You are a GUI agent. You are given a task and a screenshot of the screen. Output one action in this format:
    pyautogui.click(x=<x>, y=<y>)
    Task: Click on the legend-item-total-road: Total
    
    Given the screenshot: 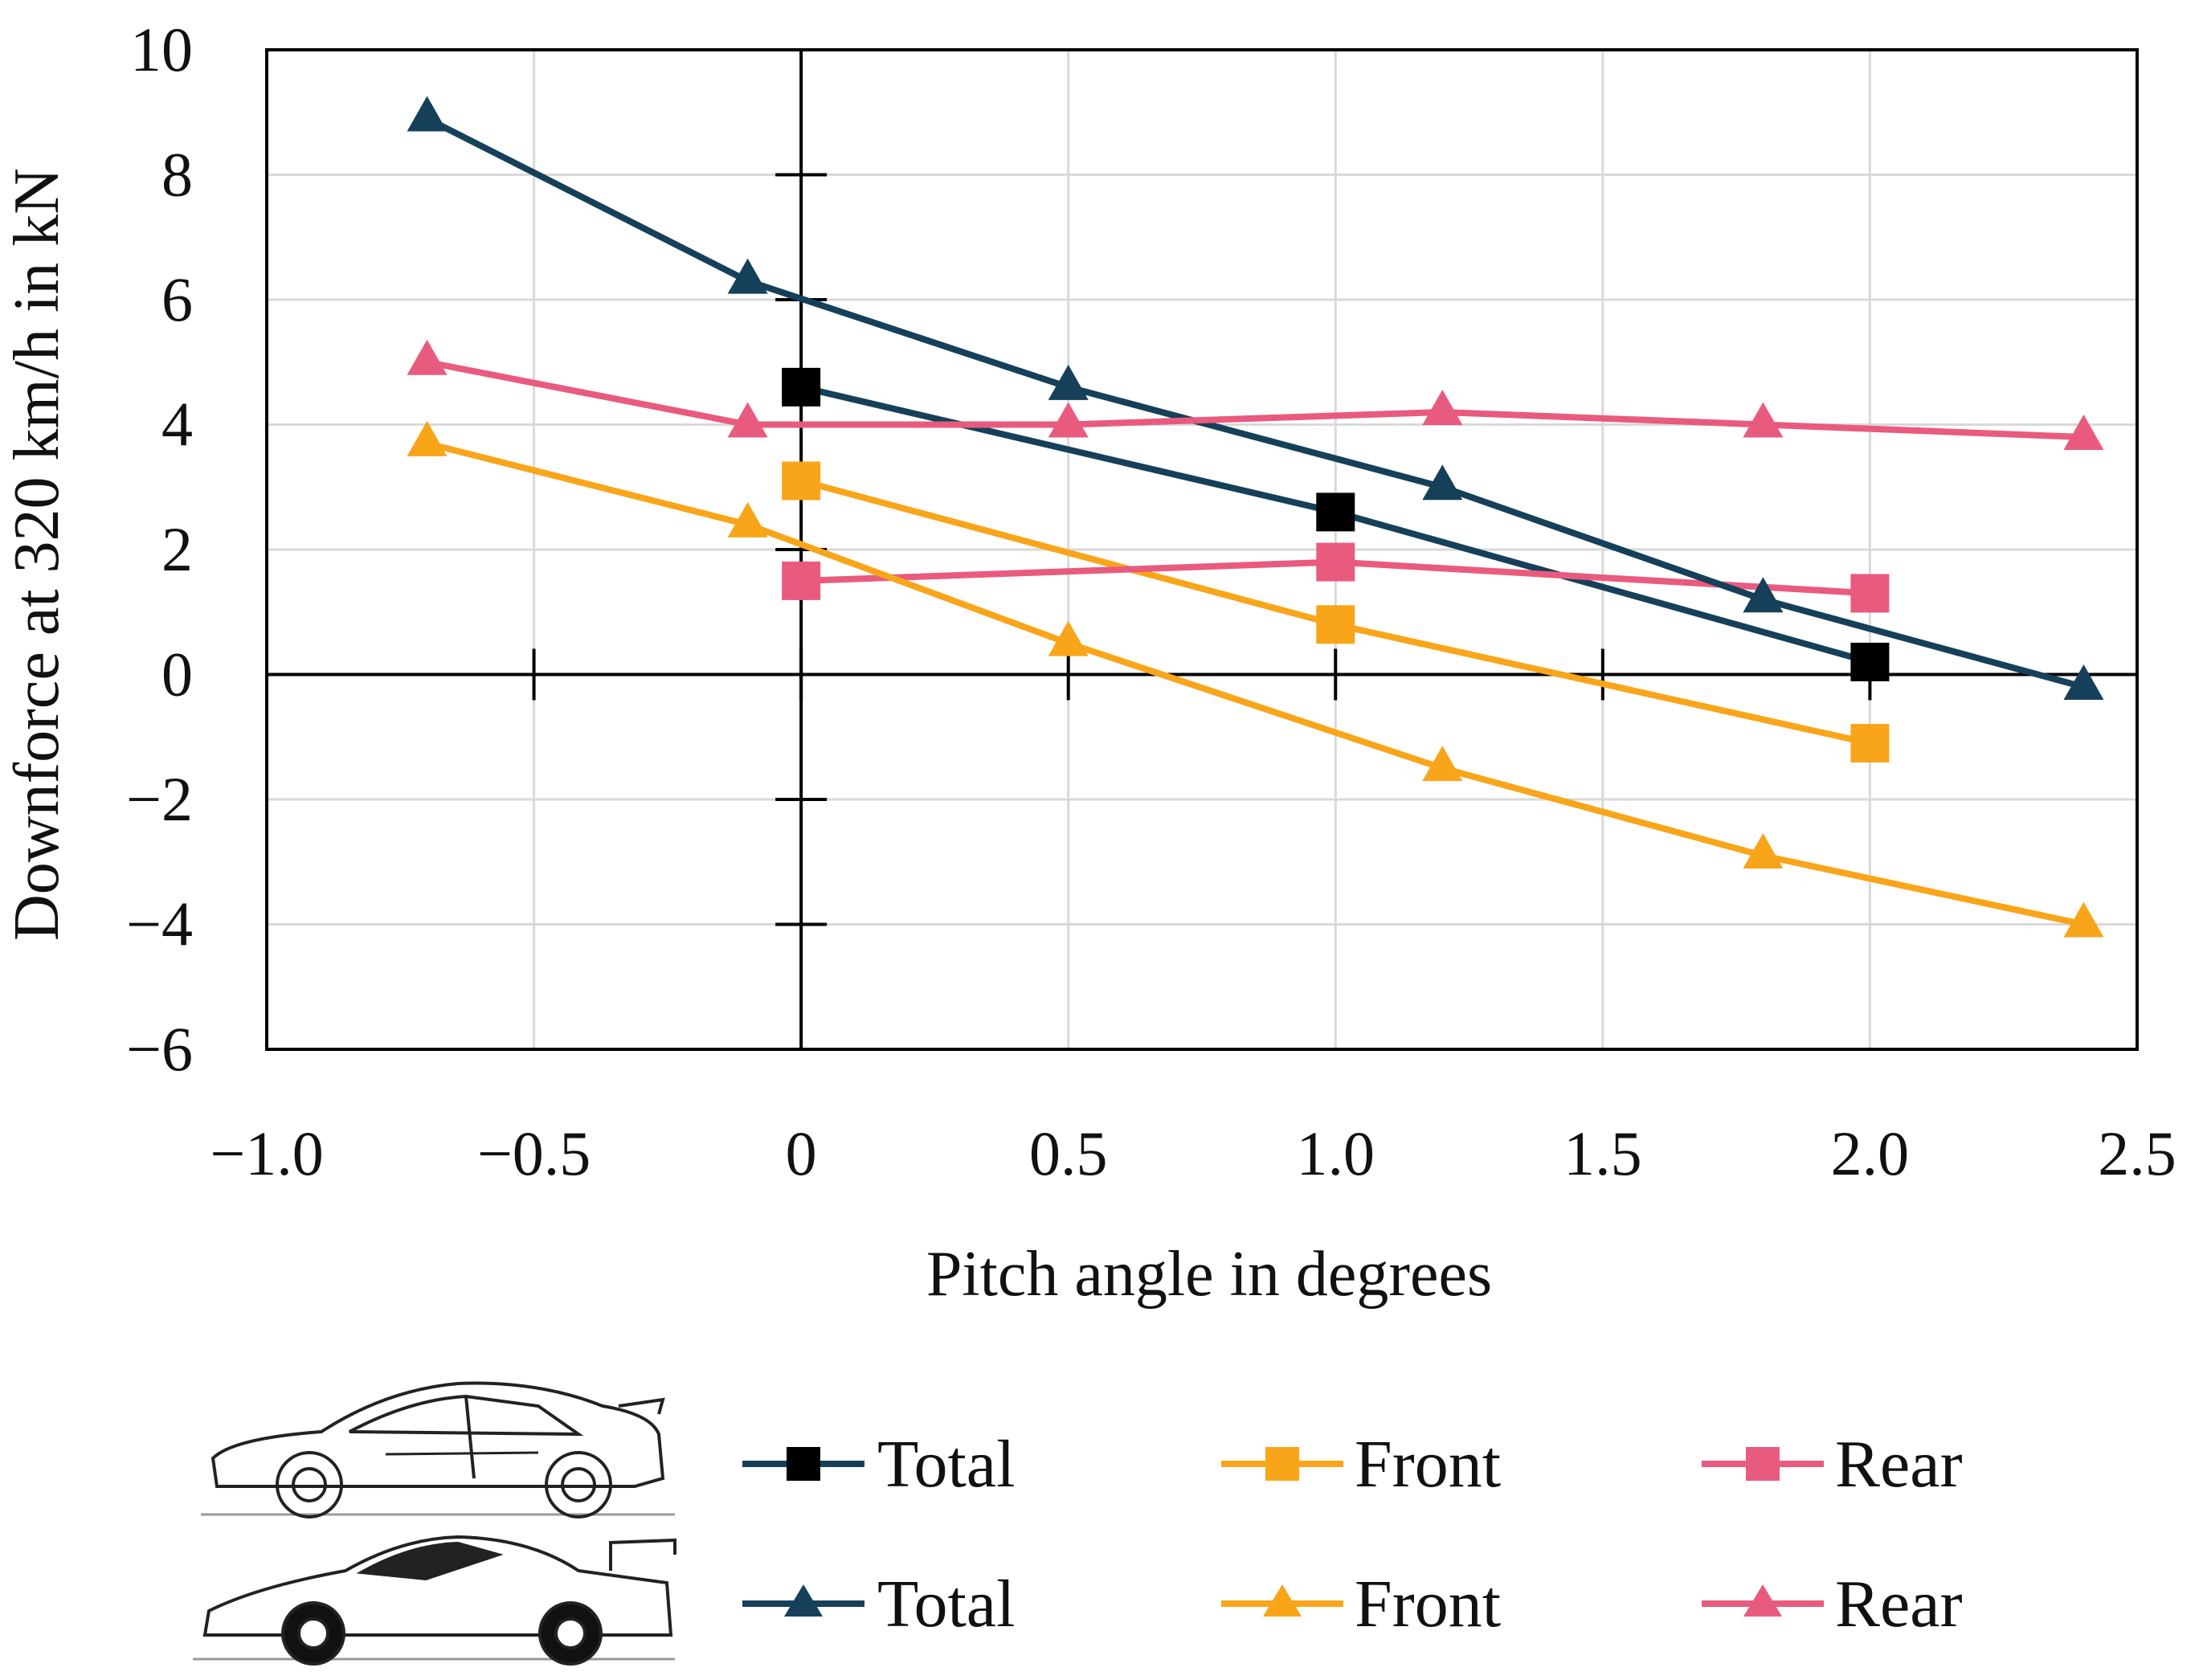 What is the action you would take?
    pyautogui.click(x=879, y=1464)
    